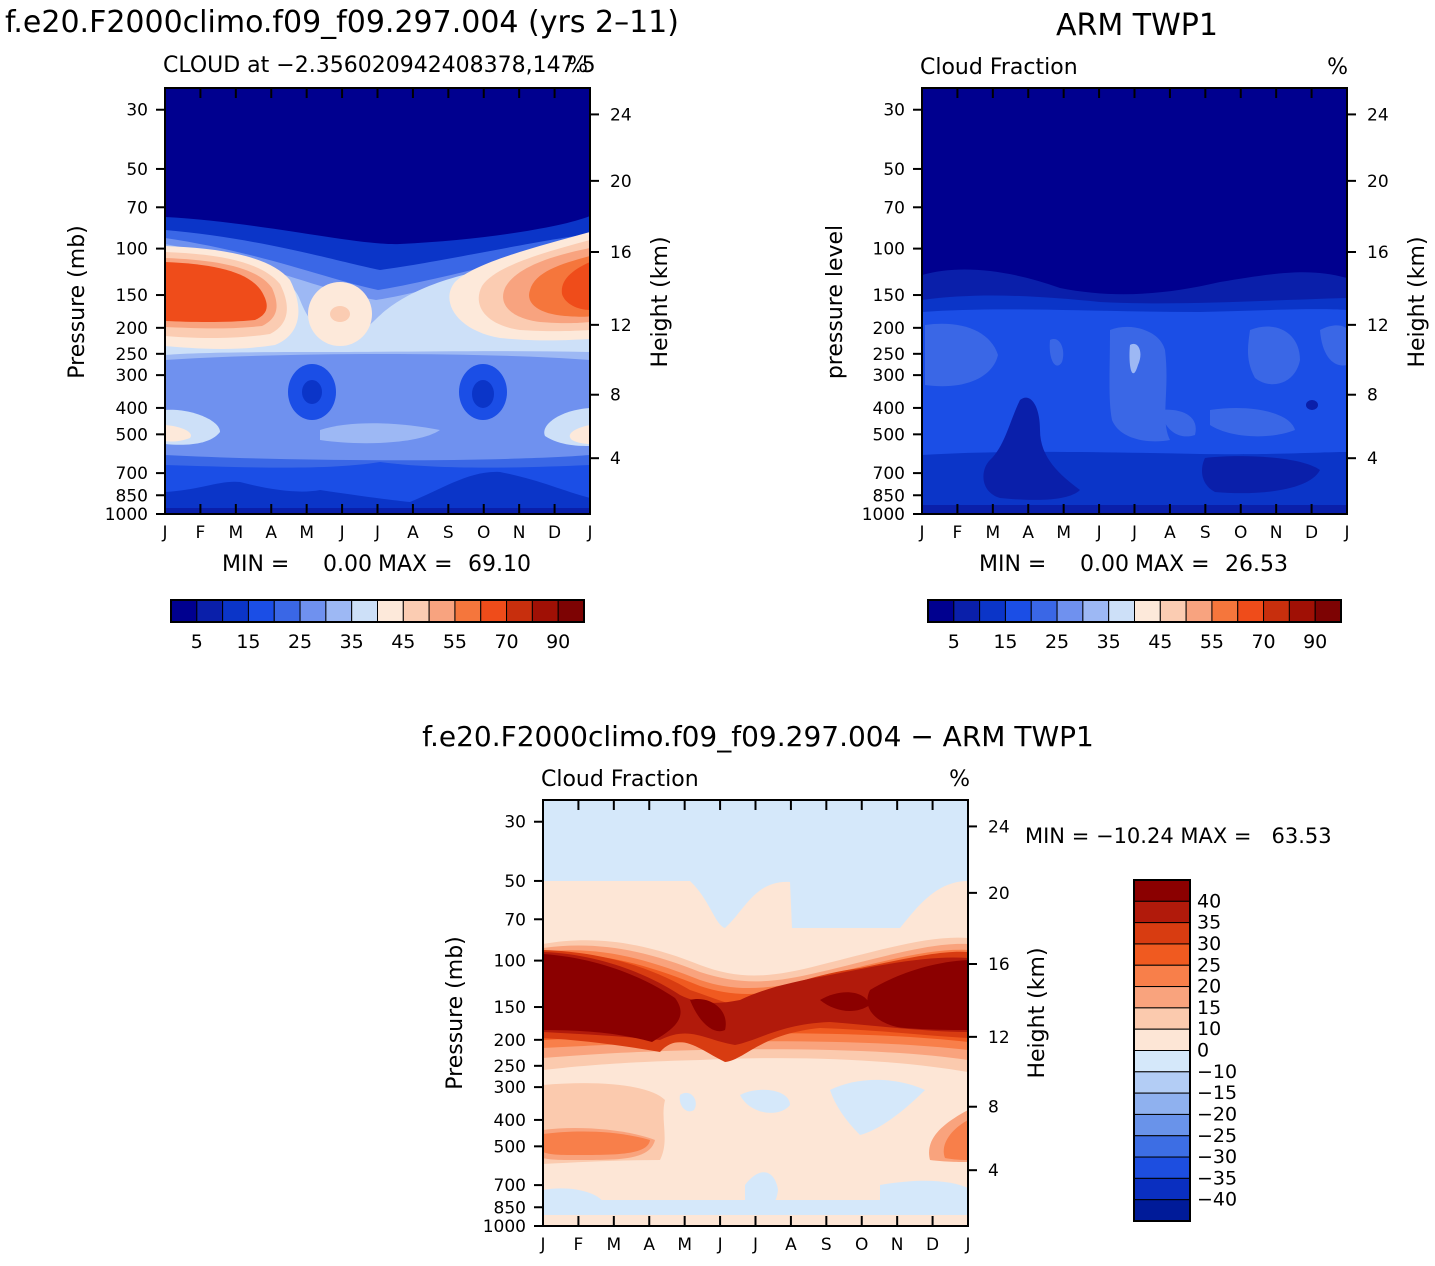 The image size is (1435, 1266). I want to click on obs-y2tick-label: 8, so click(1372, 396).